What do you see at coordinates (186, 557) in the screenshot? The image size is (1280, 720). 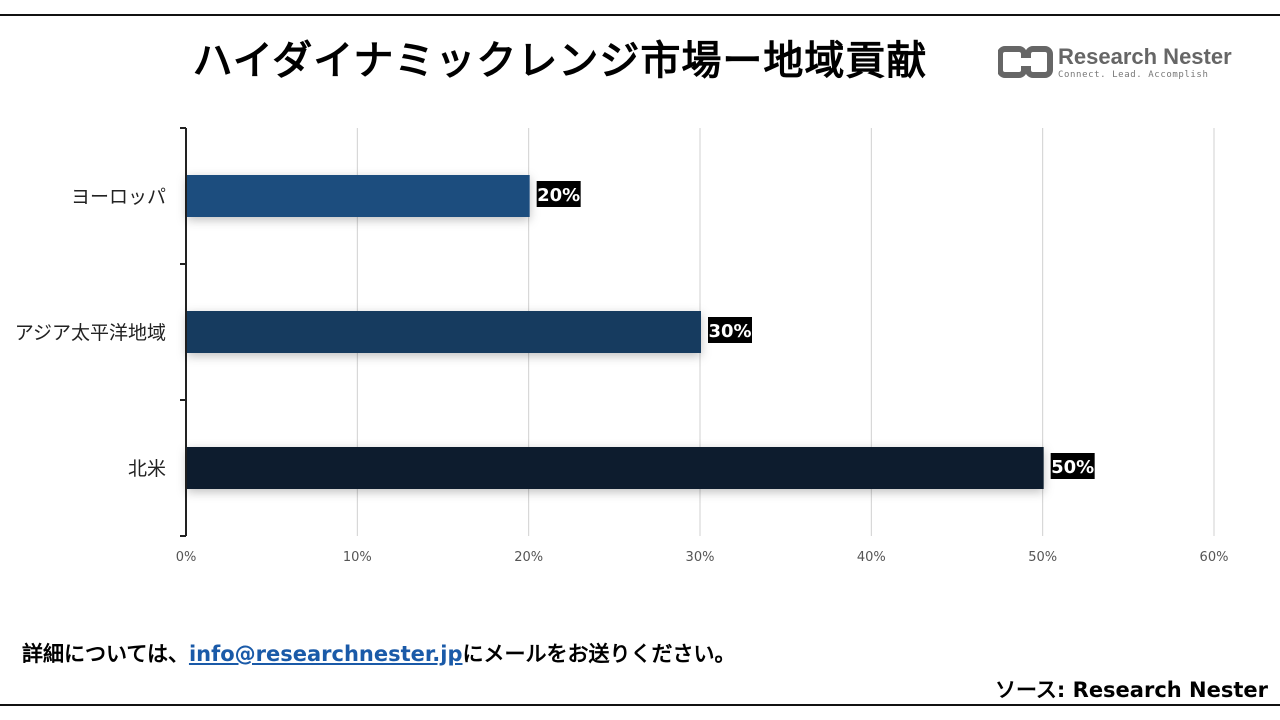 I see `x-tick-label: 0%` at bounding box center [186, 557].